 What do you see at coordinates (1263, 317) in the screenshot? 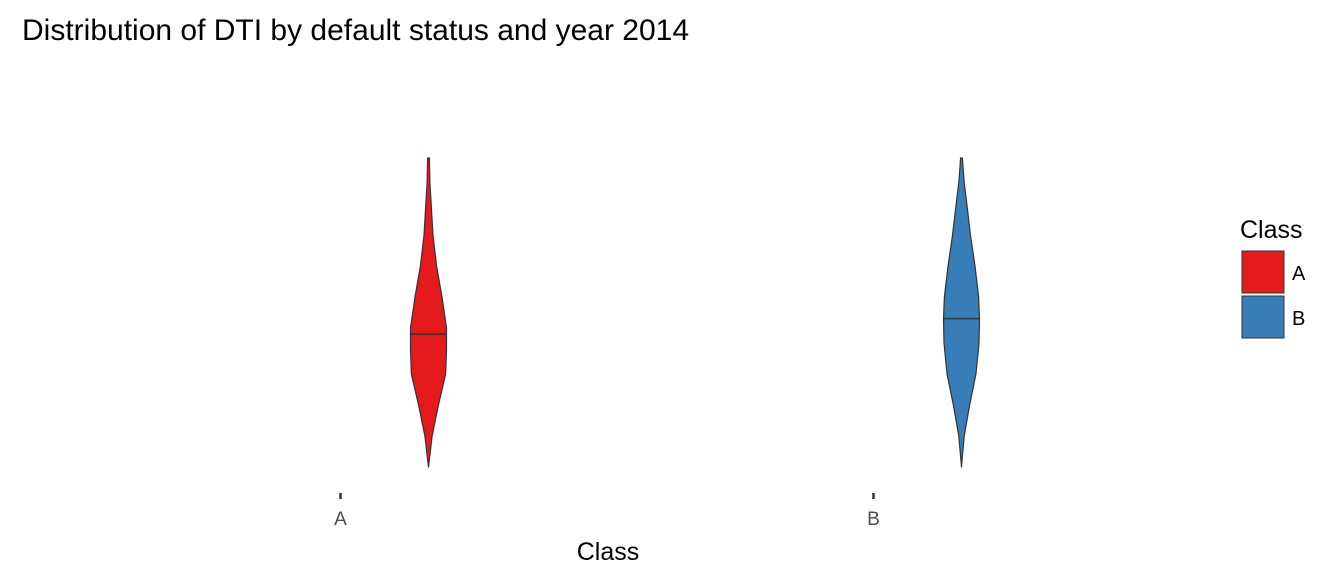
I see `legend-key-B` at bounding box center [1263, 317].